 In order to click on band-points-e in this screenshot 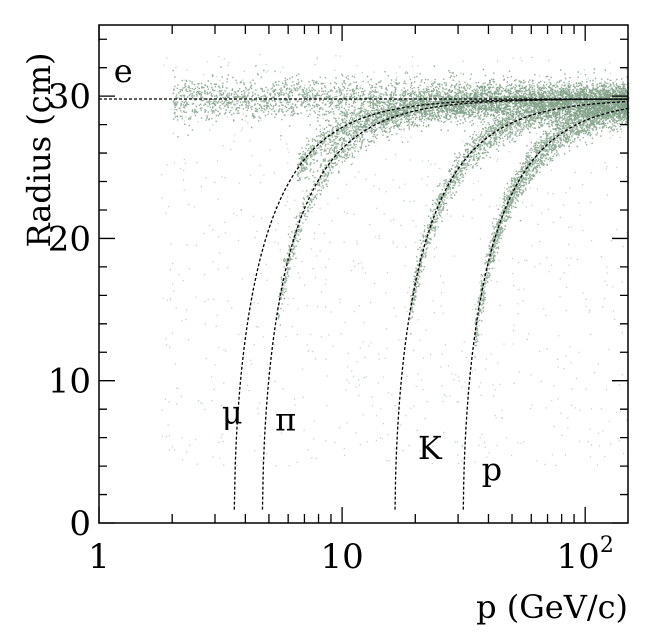, I will do `click(401, 101)`.